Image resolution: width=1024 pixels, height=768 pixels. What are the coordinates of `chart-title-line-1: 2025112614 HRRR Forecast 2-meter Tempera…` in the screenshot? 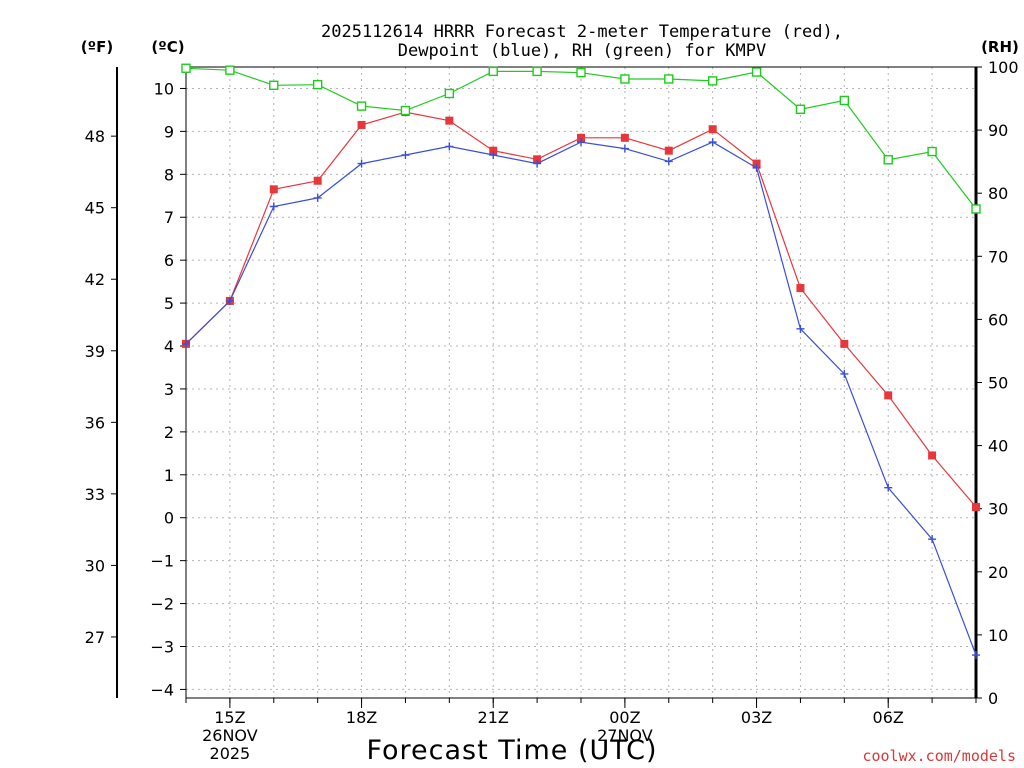 It's located at (582, 32).